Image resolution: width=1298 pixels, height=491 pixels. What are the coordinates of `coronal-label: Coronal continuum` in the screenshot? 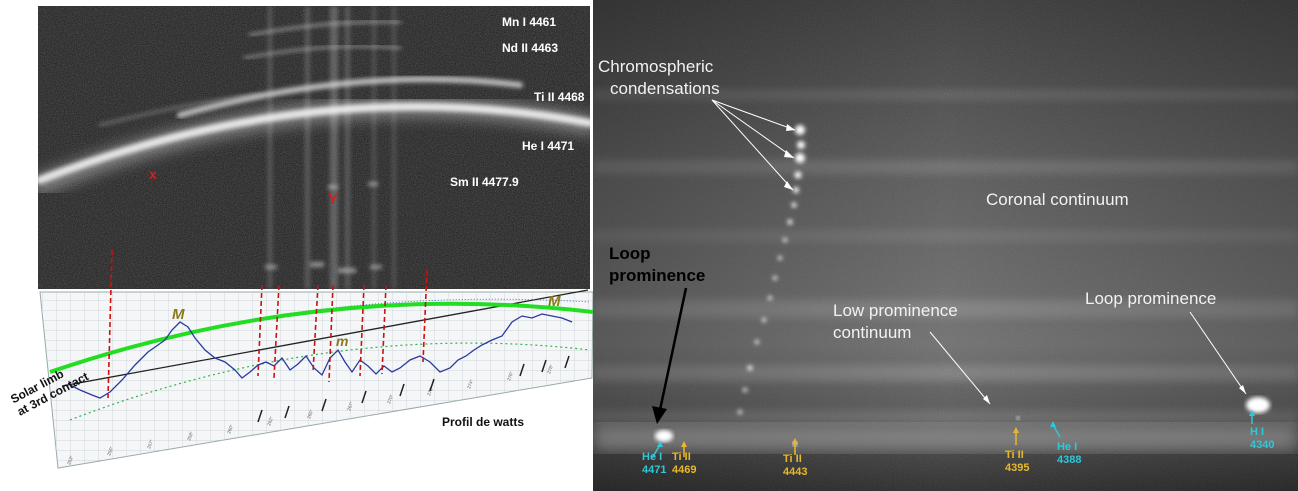 It's located at (1057, 199).